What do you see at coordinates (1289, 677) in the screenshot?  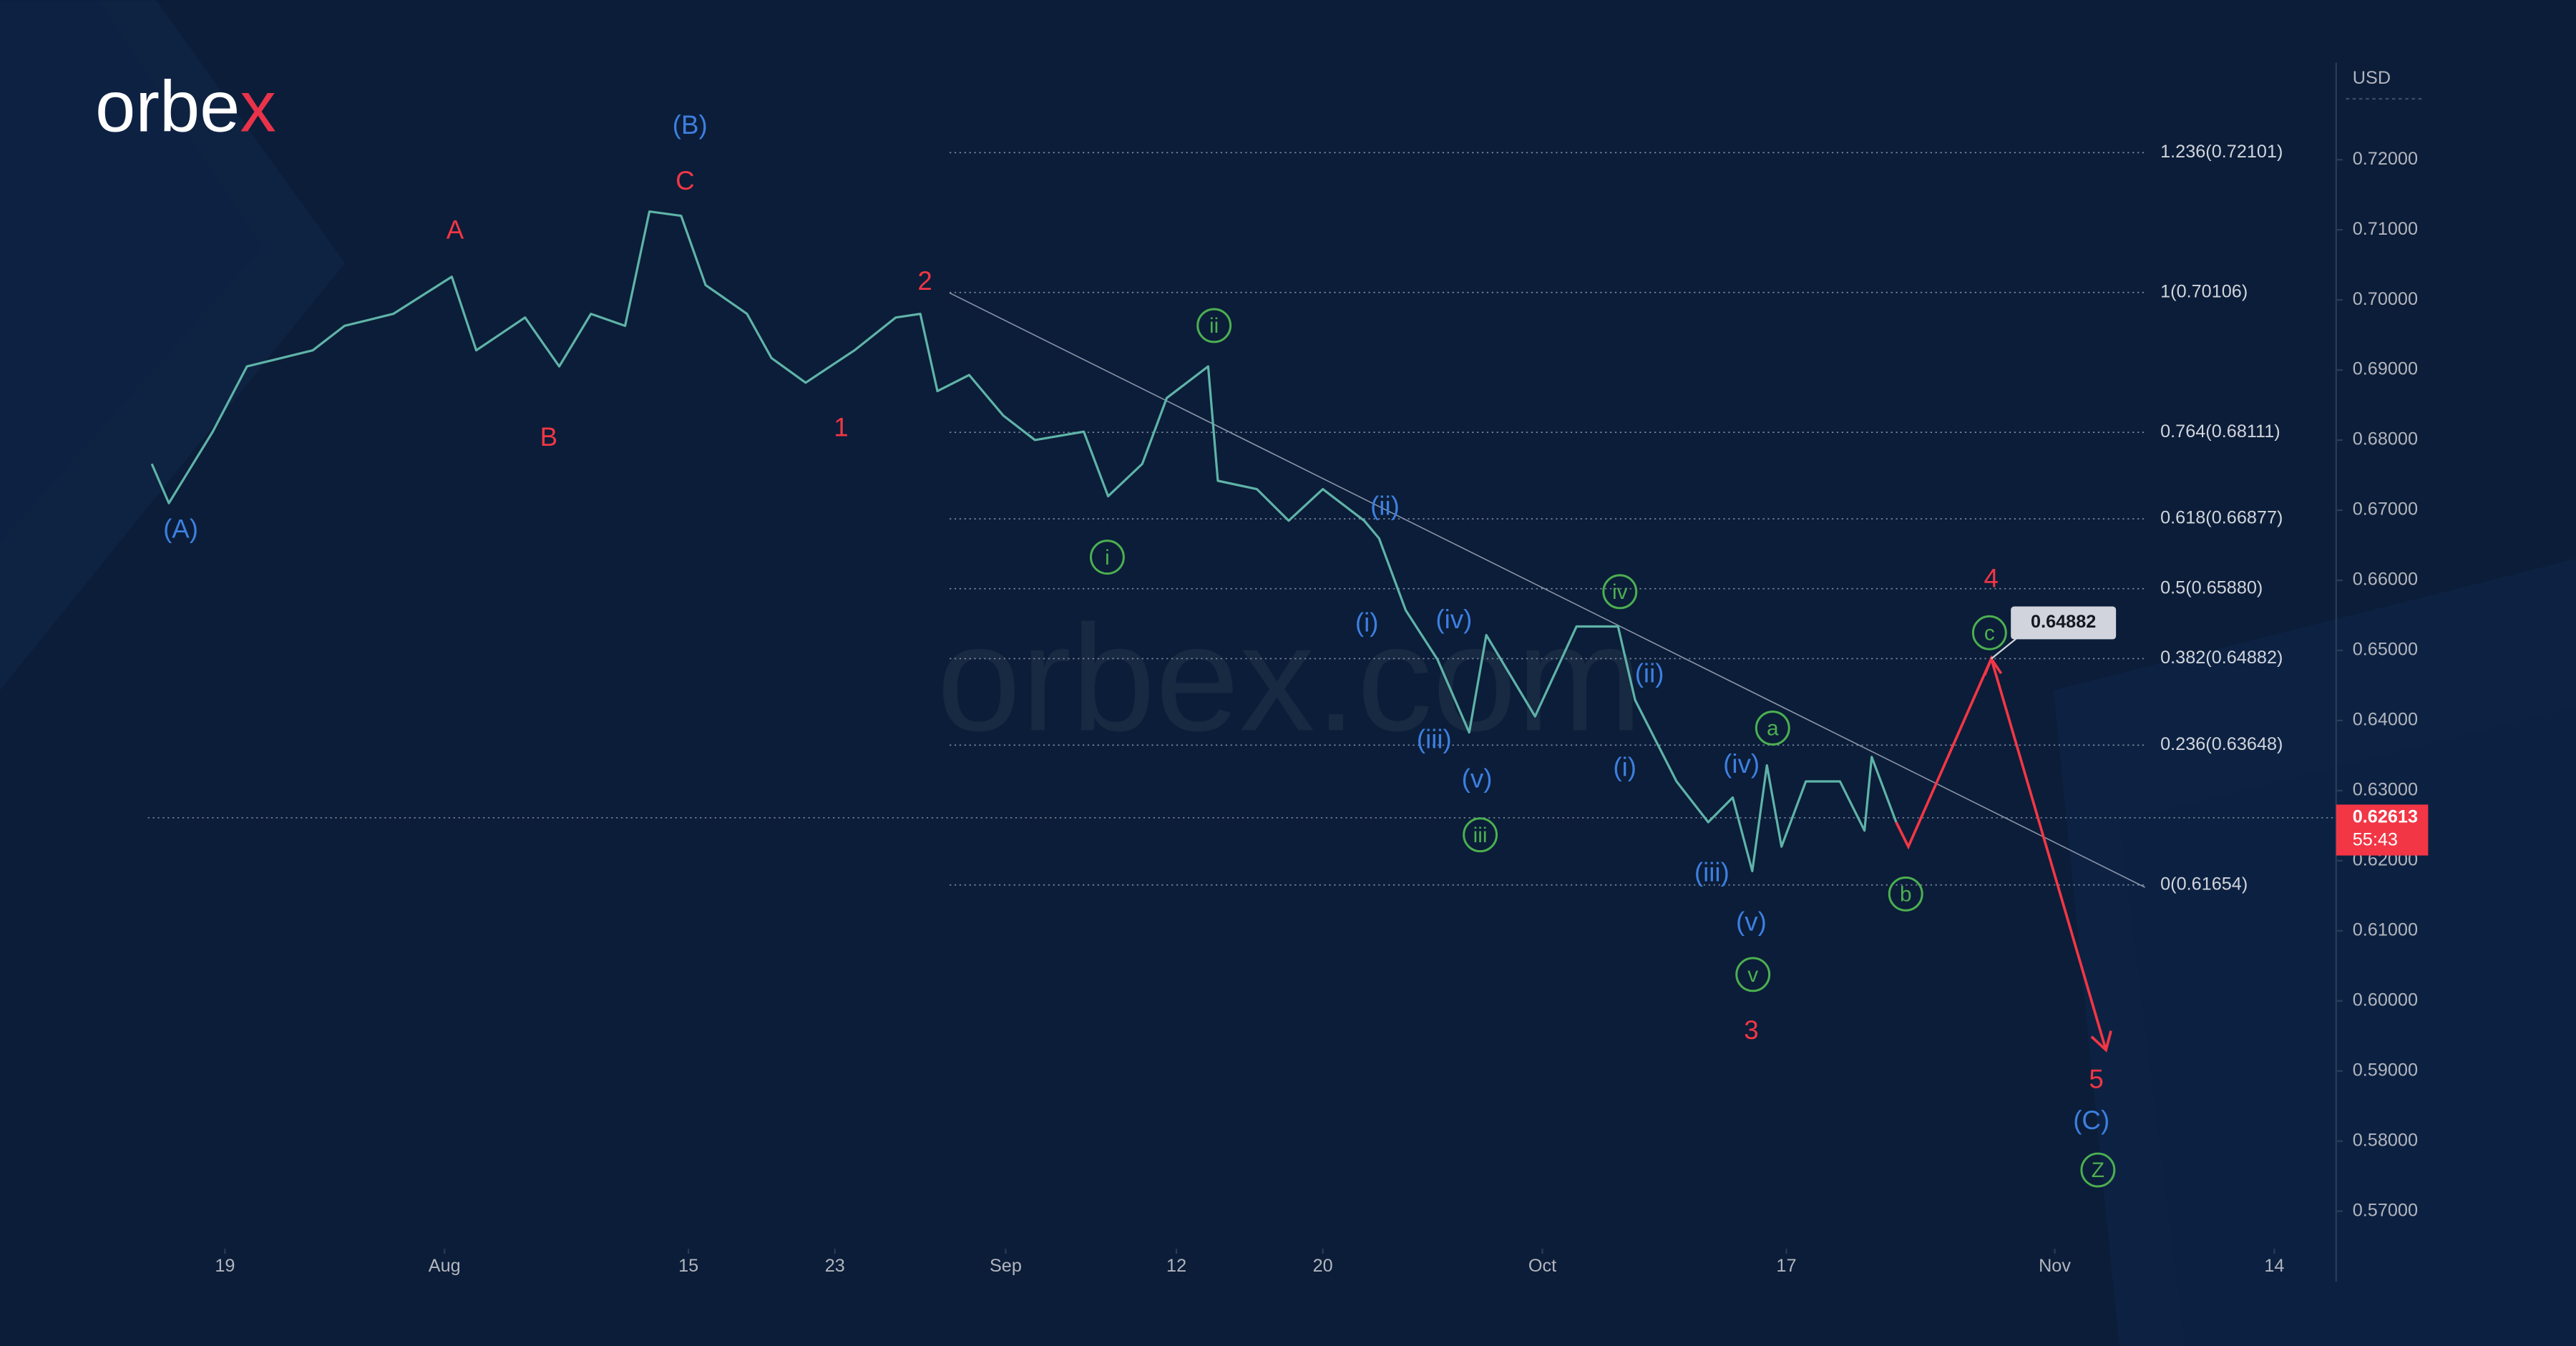 I see `watermark: orbex.com` at bounding box center [1289, 677].